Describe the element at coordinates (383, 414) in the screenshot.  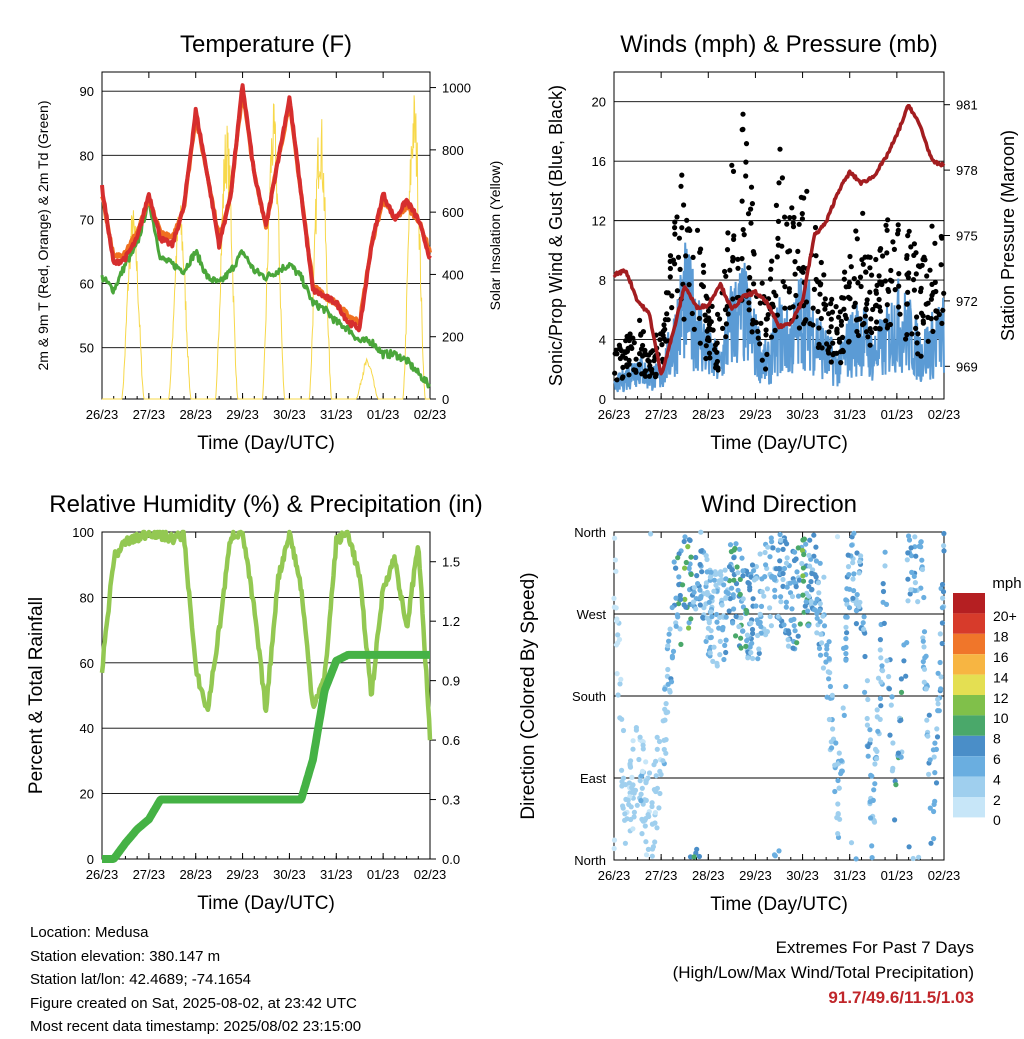
I see `x-tick-label: 01/23` at that location.